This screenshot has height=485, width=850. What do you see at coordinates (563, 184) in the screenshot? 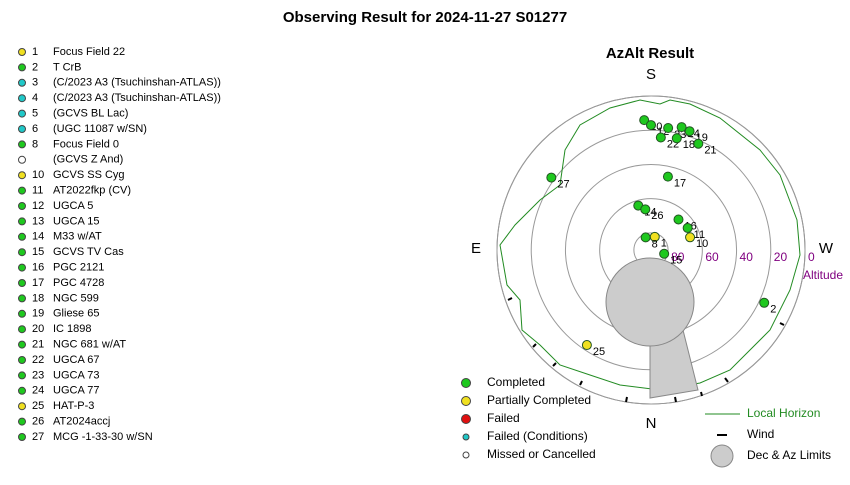
I see `point-label: 27` at bounding box center [563, 184].